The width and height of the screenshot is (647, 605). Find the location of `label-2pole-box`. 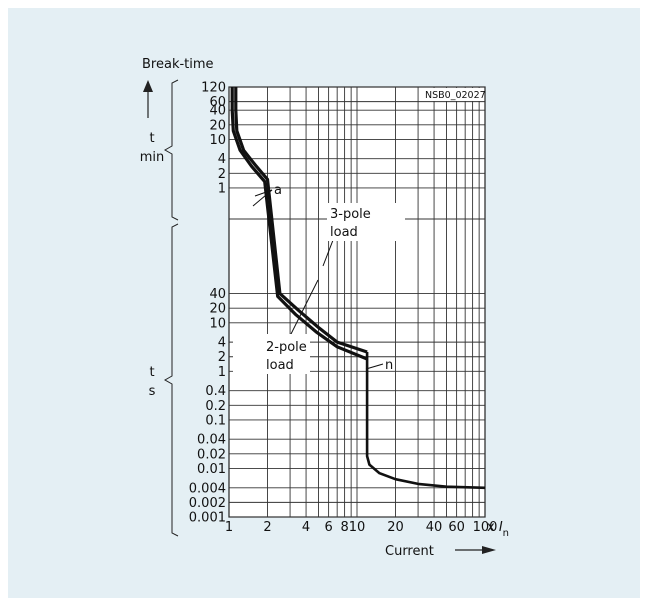

label-2pole-box is located at coordinates (271, 354).